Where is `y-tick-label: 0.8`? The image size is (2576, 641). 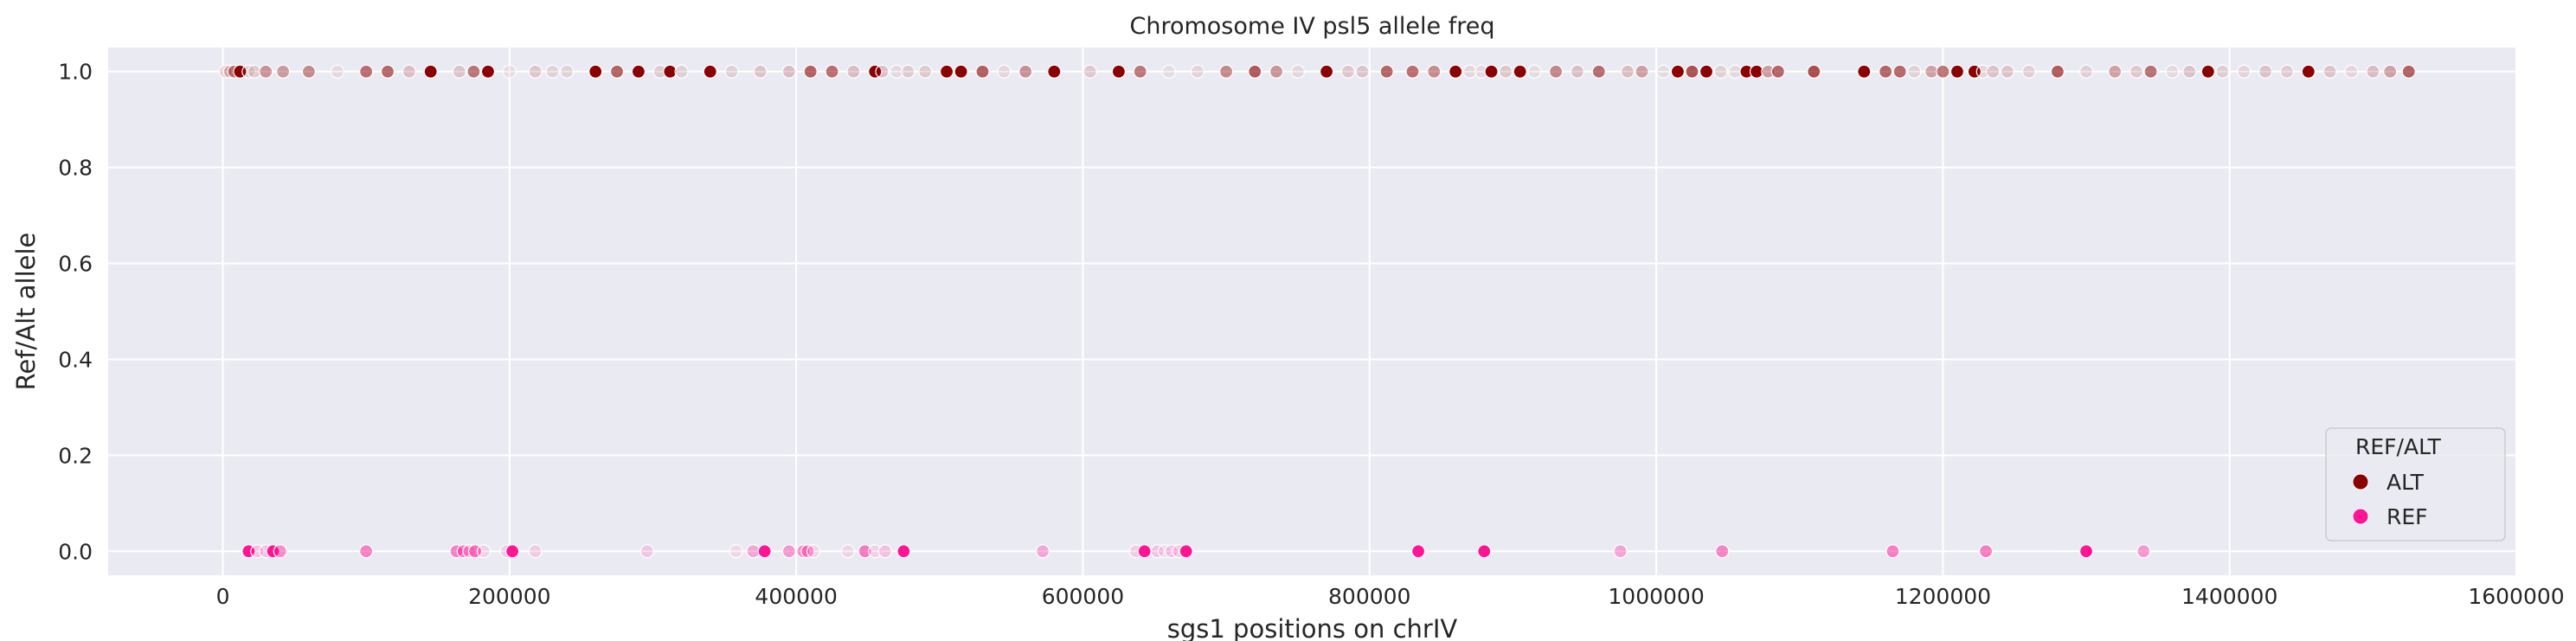
y-tick-label: 0.8 is located at coordinates (75, 168).